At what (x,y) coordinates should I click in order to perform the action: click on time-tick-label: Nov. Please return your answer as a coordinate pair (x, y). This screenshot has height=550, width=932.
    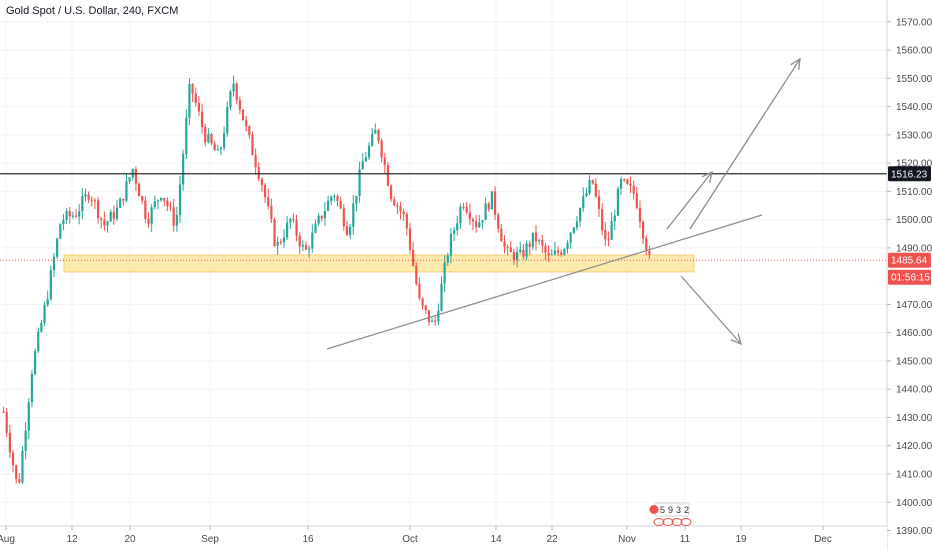
    Looking at the image, I should click on (627, 539).